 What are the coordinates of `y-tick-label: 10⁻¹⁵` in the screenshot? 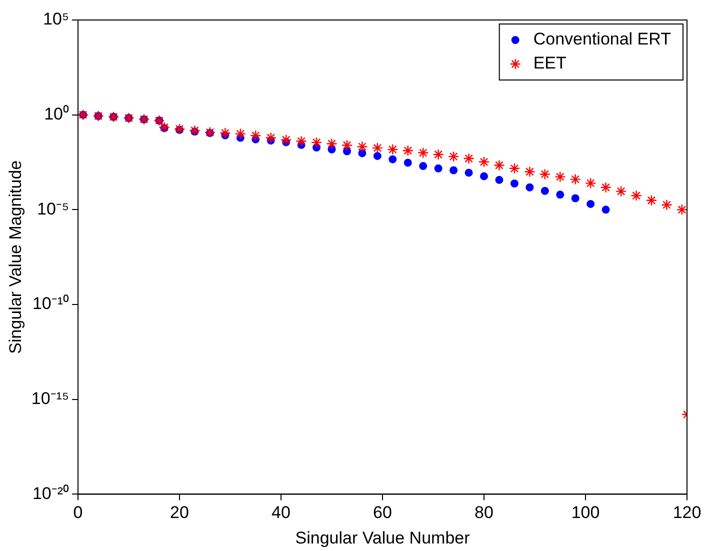 It's located at (50, 398).